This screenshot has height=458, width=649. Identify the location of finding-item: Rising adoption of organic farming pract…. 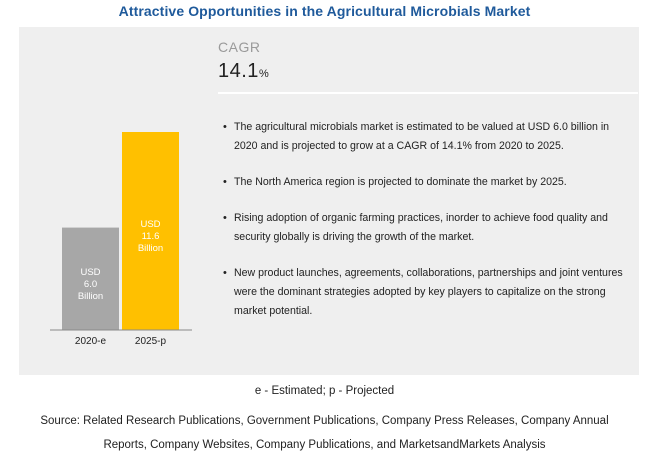
(422, 228).